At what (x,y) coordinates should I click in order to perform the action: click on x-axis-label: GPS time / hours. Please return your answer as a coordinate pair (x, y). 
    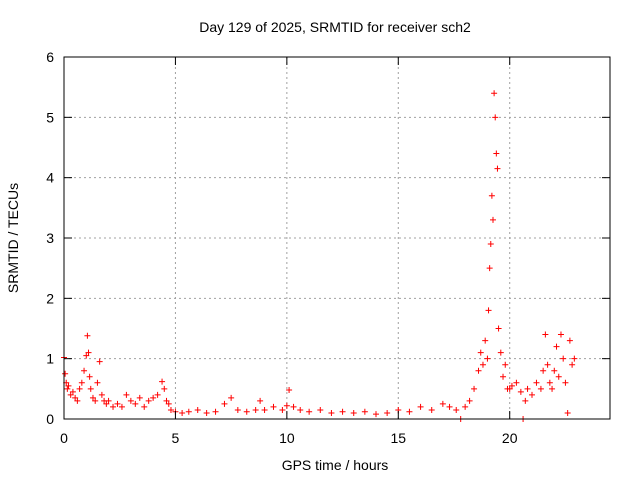
    Looking at the image, I should click on (335, 465).